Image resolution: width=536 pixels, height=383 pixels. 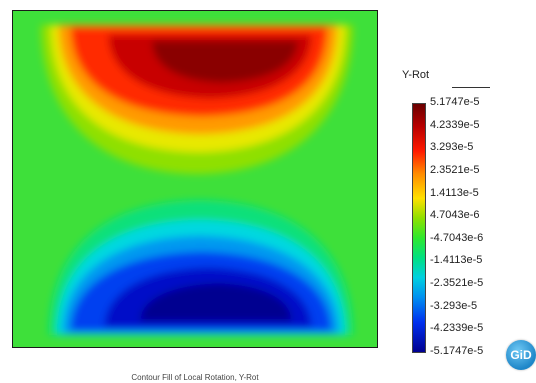 What do you see at coordinates (419, 228) in the screenshot?
I see `legend-colorbar` at bounding box center [419, 228].